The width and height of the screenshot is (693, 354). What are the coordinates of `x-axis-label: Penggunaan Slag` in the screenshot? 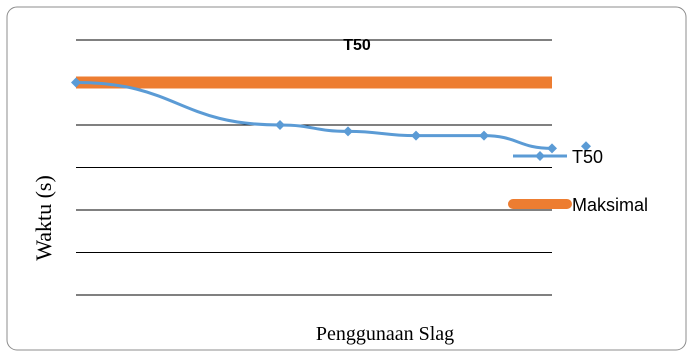 It's located at (385, 334).